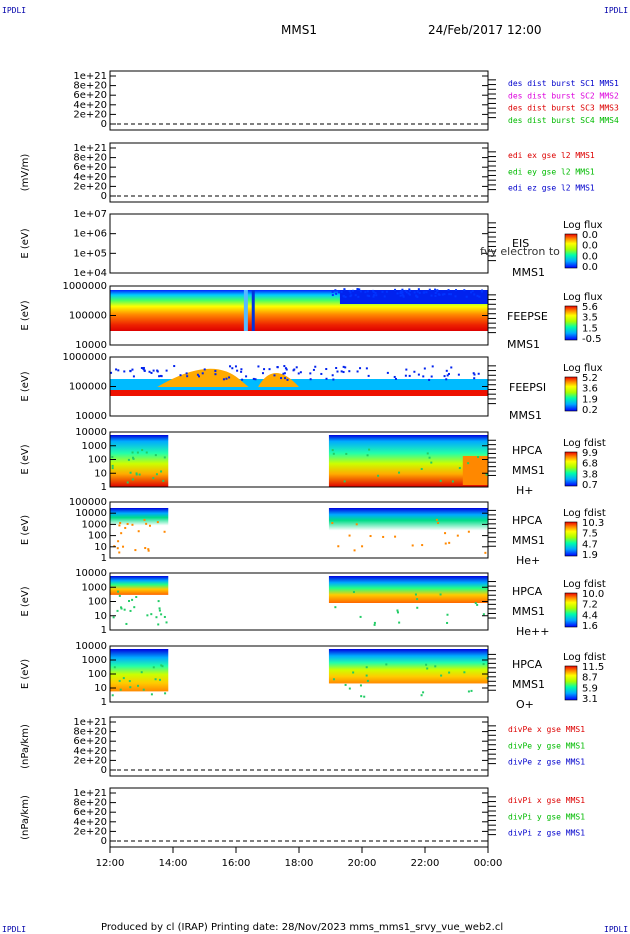 This screenshot has height=934, width=630. I want to click on time-axis: 12:00 14:00 16:00 18:00 20:00 22:00 00:00, so click(299, 858).